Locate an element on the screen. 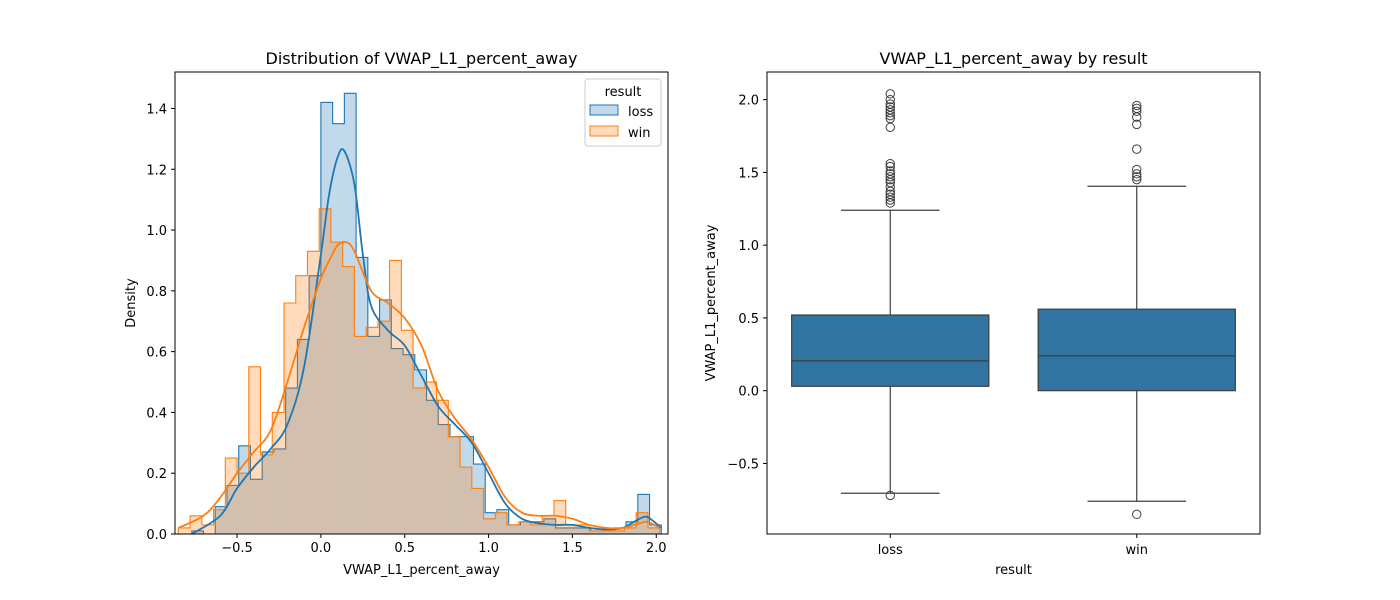 The height and width of the screenshot is (600, 1400). y-tick-label: 2.0 is located at coordinates (748, 101).